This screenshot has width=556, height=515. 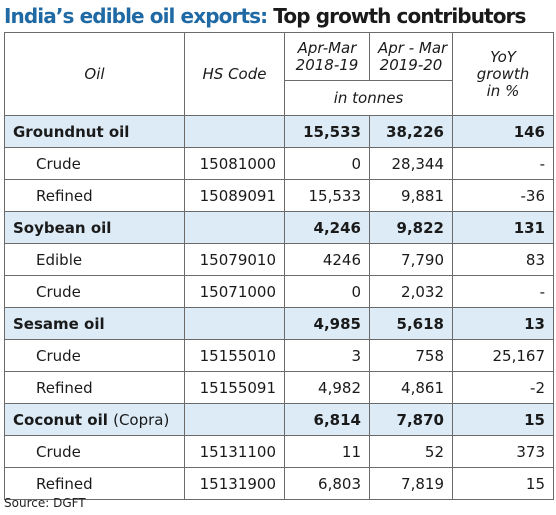 What do you see at coordinates (413, 47) in the screenshot?
I see `header-year-2-line-1: Apr - Mar` at bounding box center [413, 47].